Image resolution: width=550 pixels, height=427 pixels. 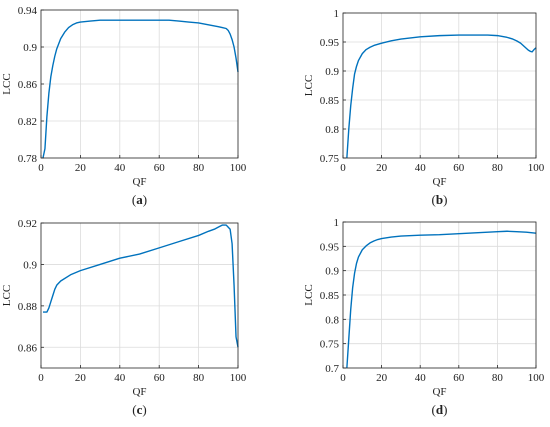 I want to click on y-tick-label-b-1: 0.8, so click(x=332, y=130).